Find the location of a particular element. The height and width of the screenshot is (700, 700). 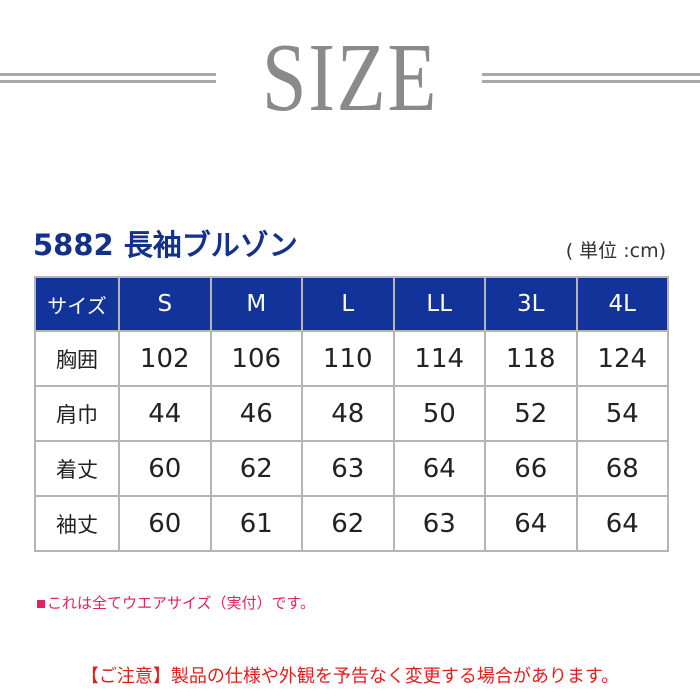

header-cell-size: S is located at coordinates (165, 304).